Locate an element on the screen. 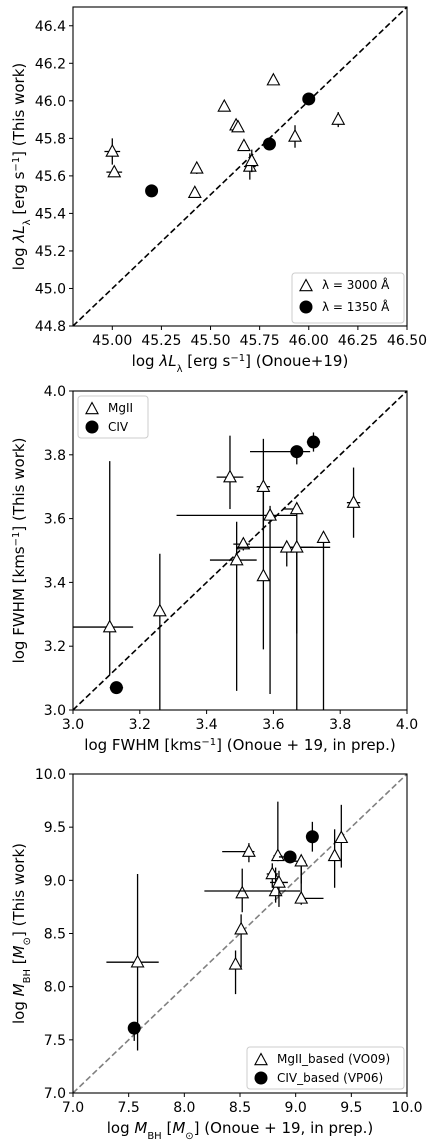  y-tick-label: 45.8 is located at coordinates (50, 139).